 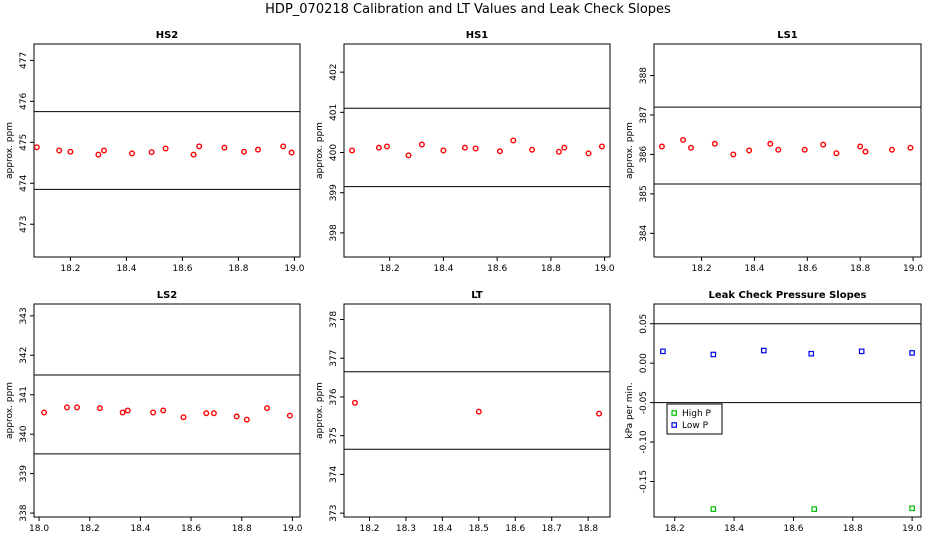 What do you see at coordinates (334, 358) in the screenshot?
I see `y-tick-label: 377` at bounding box center [334, 358].